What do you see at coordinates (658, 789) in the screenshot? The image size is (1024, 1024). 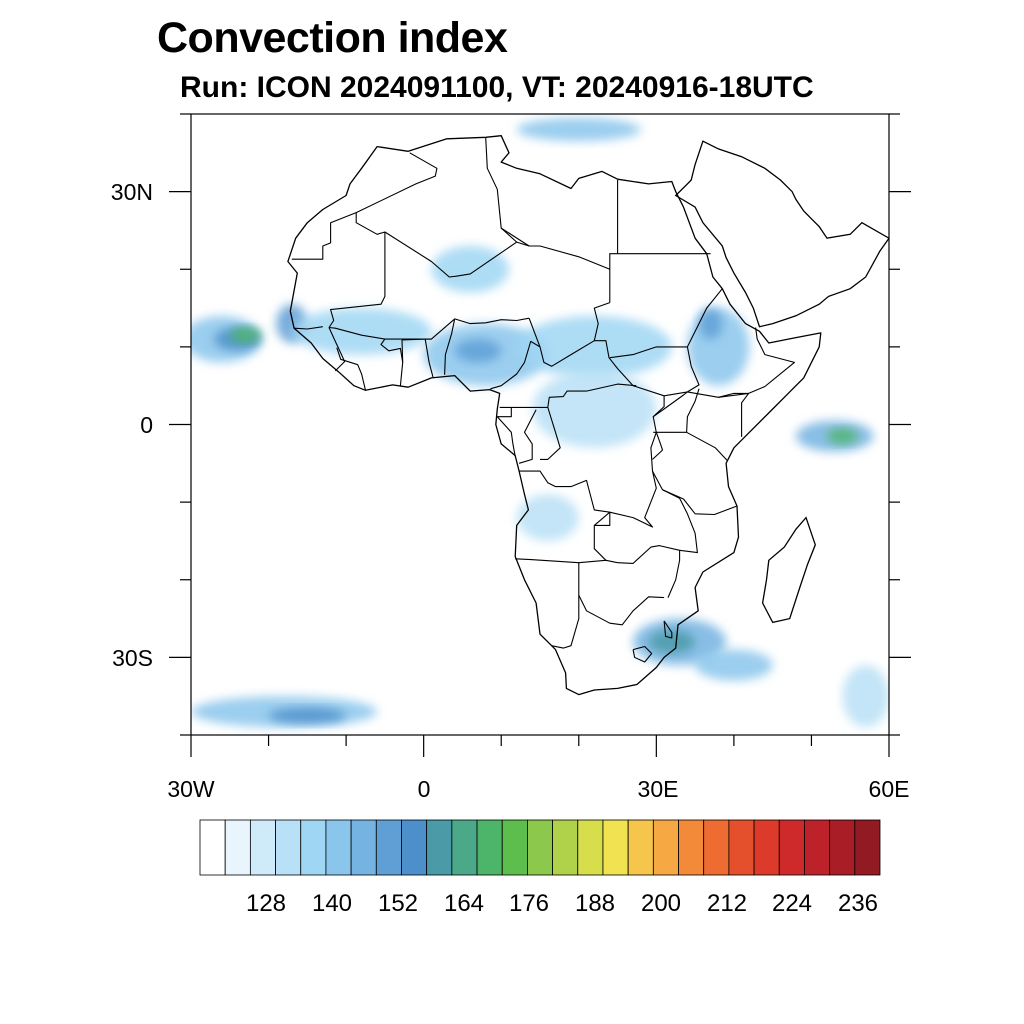 I see `x-tick-label-30e: 30E` at bounding box center [658, 789].